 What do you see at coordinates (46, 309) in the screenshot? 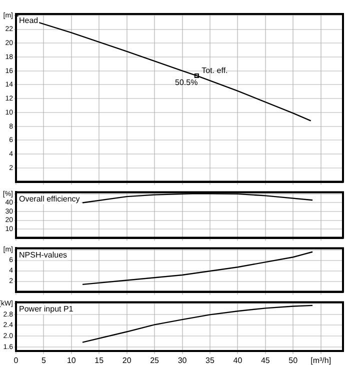
I see `chart-title: Power input P1` at bounding box center [46, 309].